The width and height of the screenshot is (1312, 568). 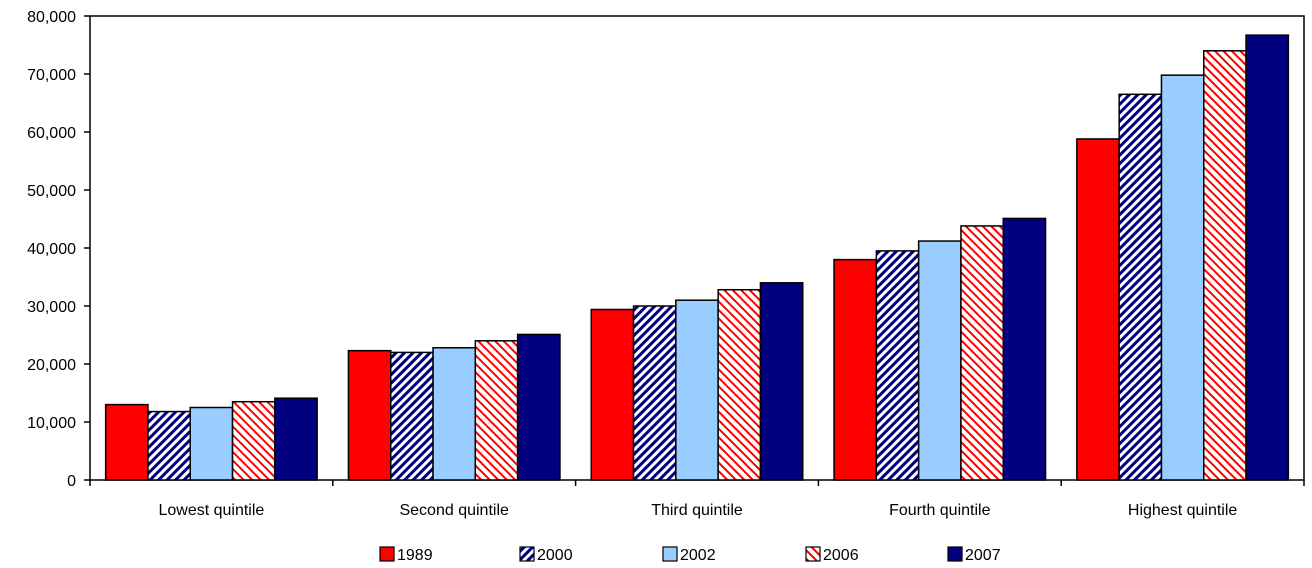 I want to click on legend-label-2007: 2007, so click(x=983, y=555).